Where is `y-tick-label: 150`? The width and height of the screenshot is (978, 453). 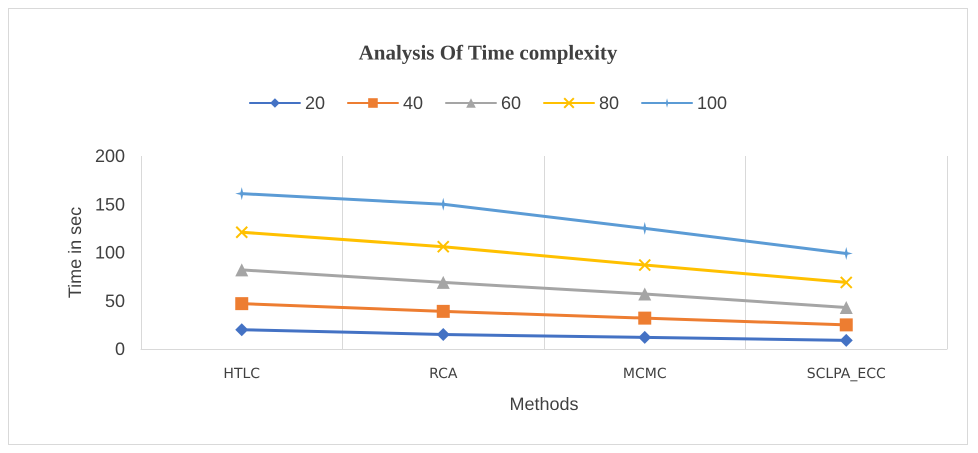 y-tick-label: 150 is located at coordinates (109, 204).